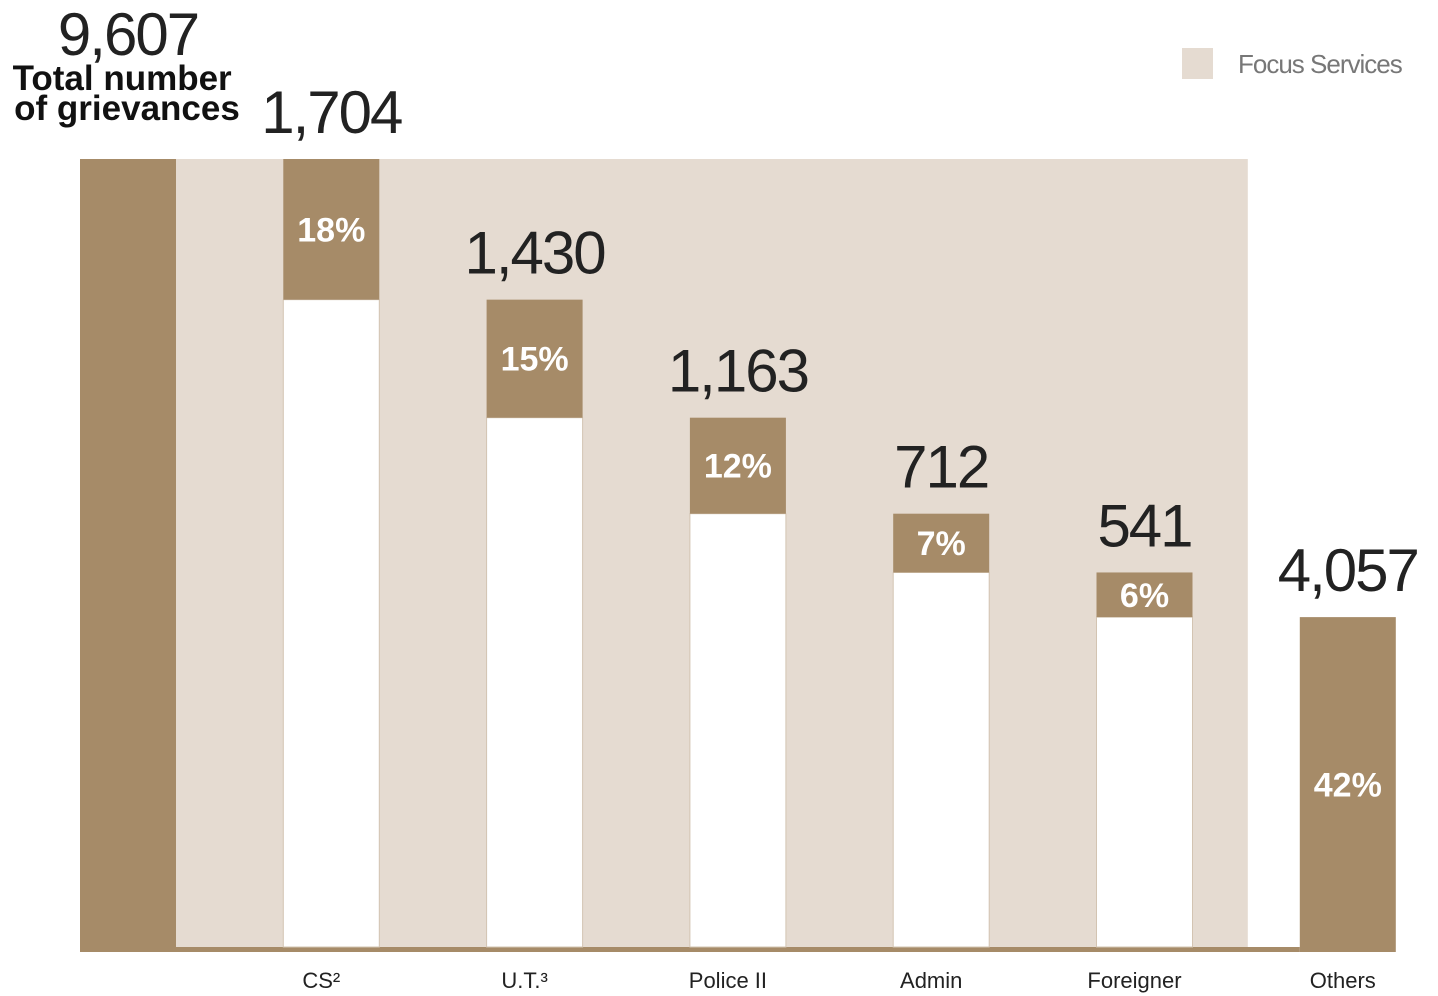  What do you see at coordinates (728, 980) in the screenshot?
I see `x-tick-label: Police II` at bounding box center [728, 980].